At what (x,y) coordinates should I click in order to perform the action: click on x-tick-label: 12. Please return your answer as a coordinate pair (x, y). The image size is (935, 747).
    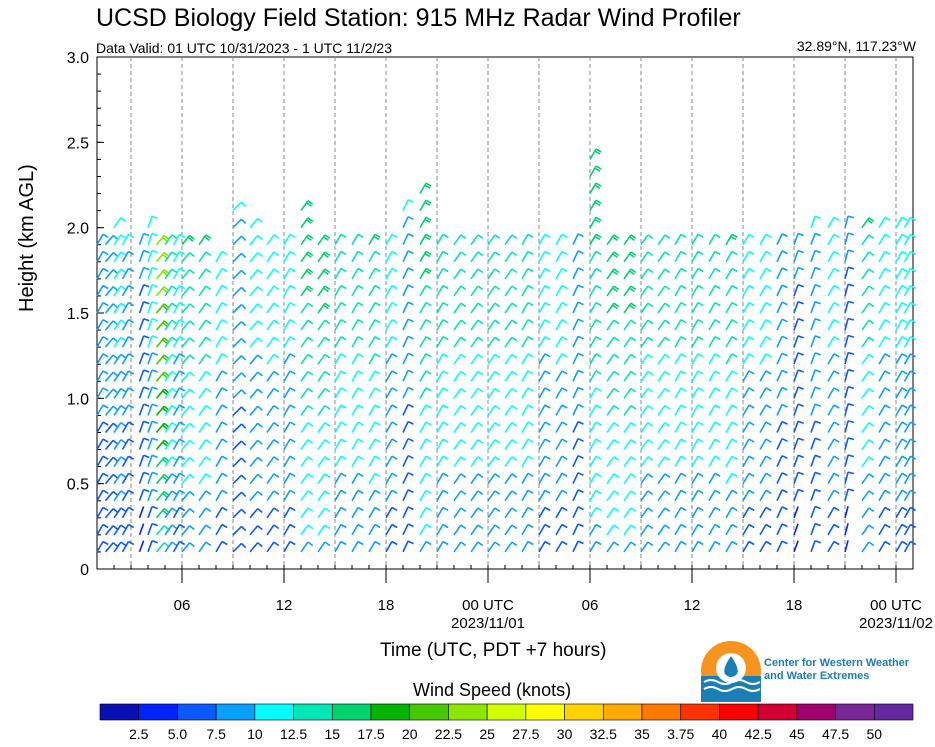
    Looking at the image, I should click on (692, 605).